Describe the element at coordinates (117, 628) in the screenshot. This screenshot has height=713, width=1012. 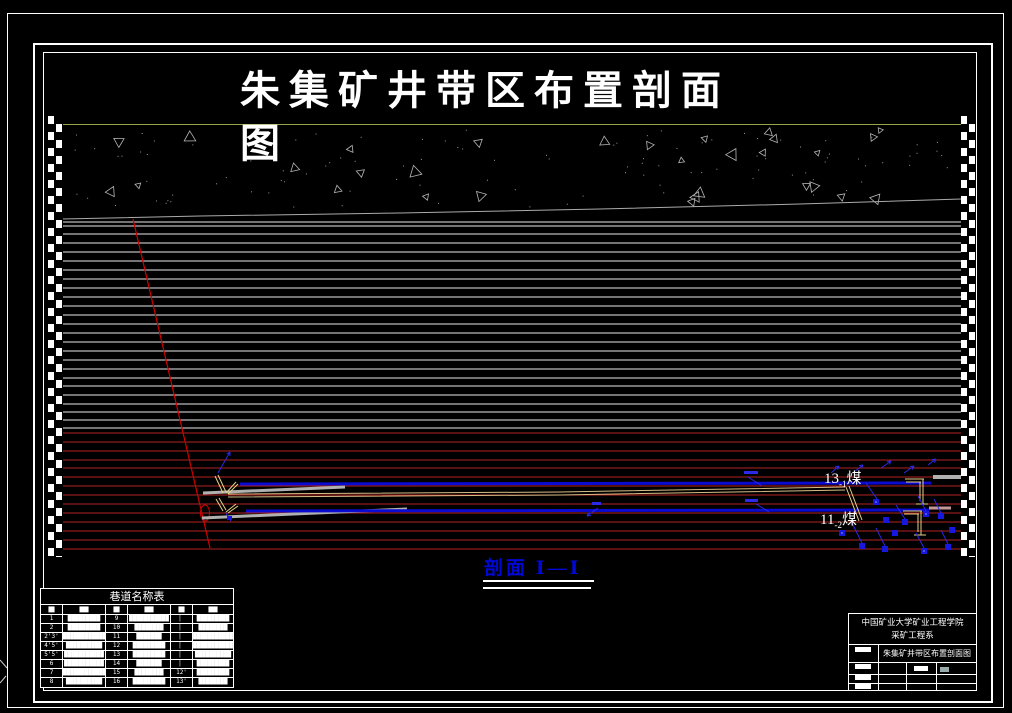
I see `table-cell: 10` at that location.